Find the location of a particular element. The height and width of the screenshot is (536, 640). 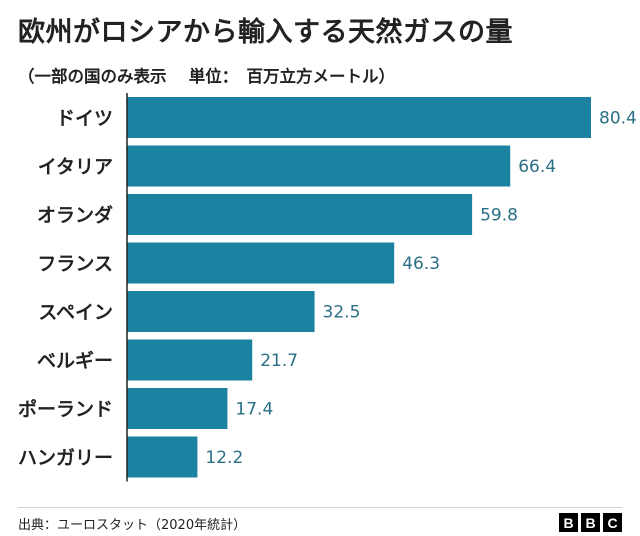

bbc-logo-letter: C is located at coordinates (612, 522).